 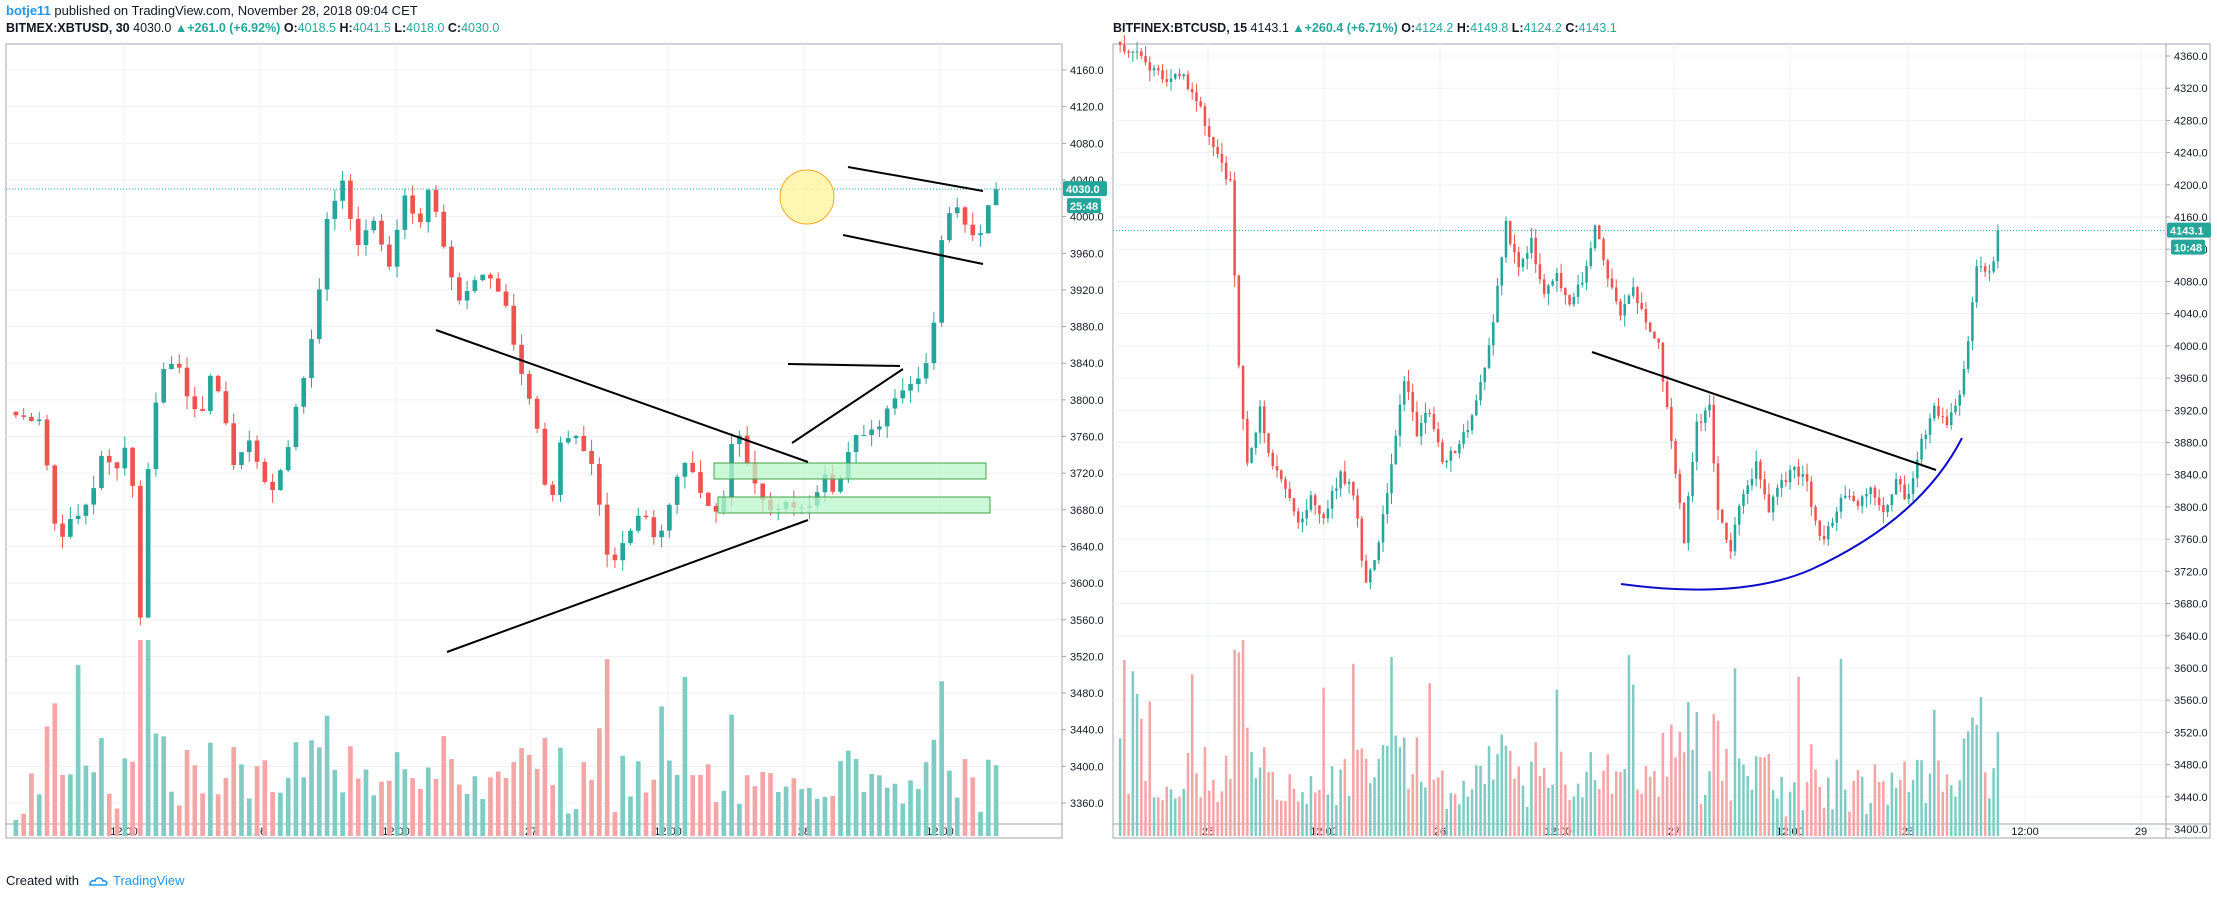 What do you see at coordinates (57, 28) in the screenshot?
I see `legend-left-symbol: BITMEX:XBTUSD` at bounding box center [57, 28].